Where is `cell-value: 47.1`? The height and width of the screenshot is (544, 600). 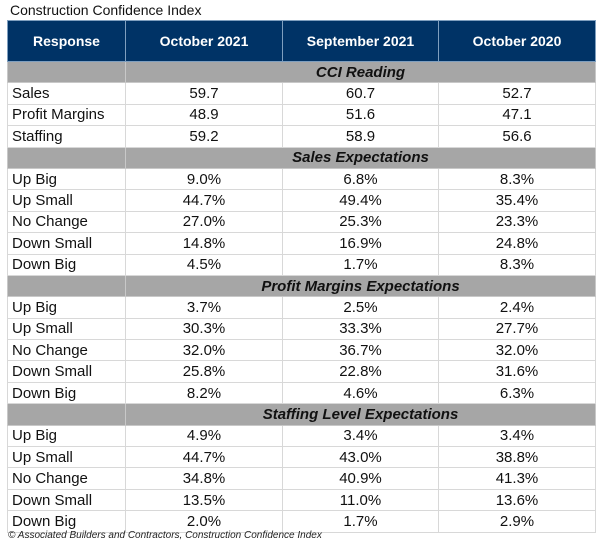
cell-value: 47.1 is located at coordinates (517, 115).